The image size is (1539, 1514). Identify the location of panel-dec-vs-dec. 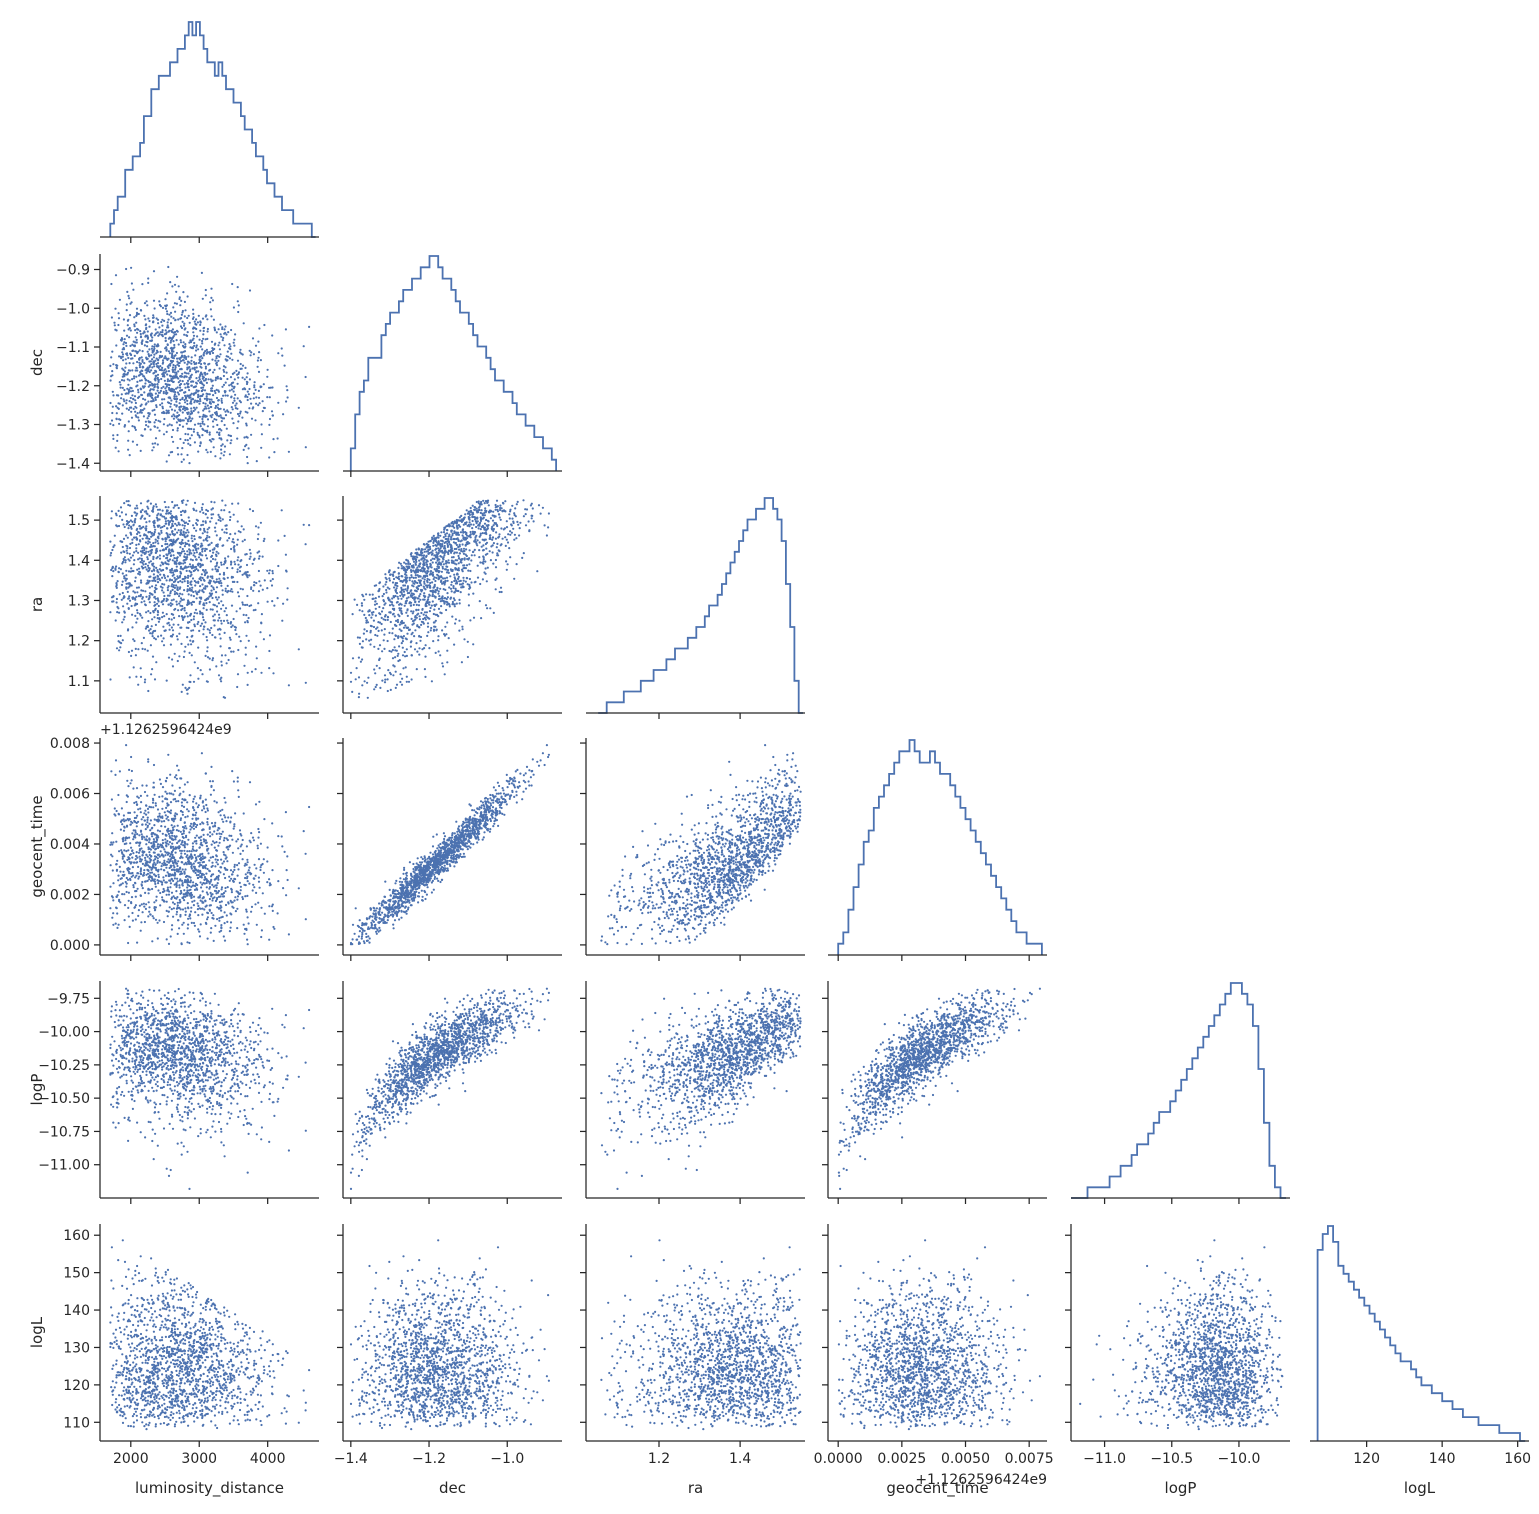
(452, 366).